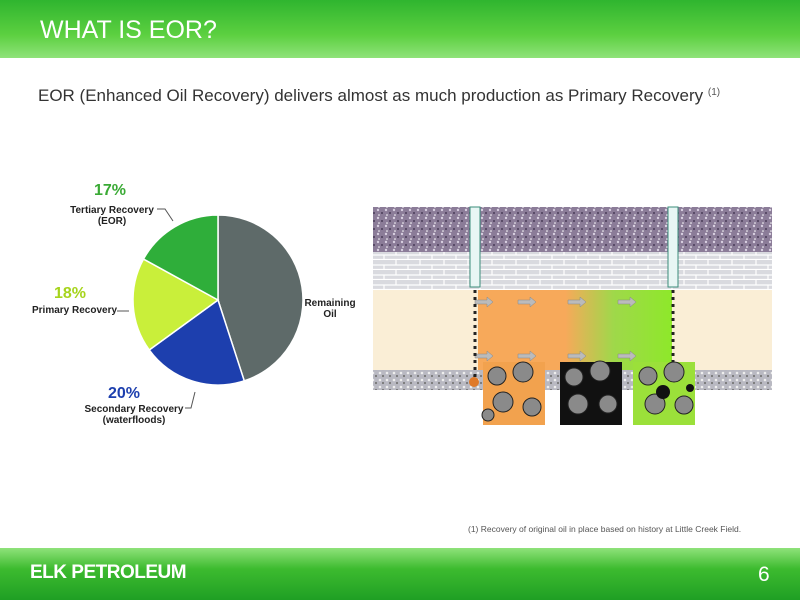  I want to click on slice-label: Tertiary Recovery (EOR), so click(112, 216).